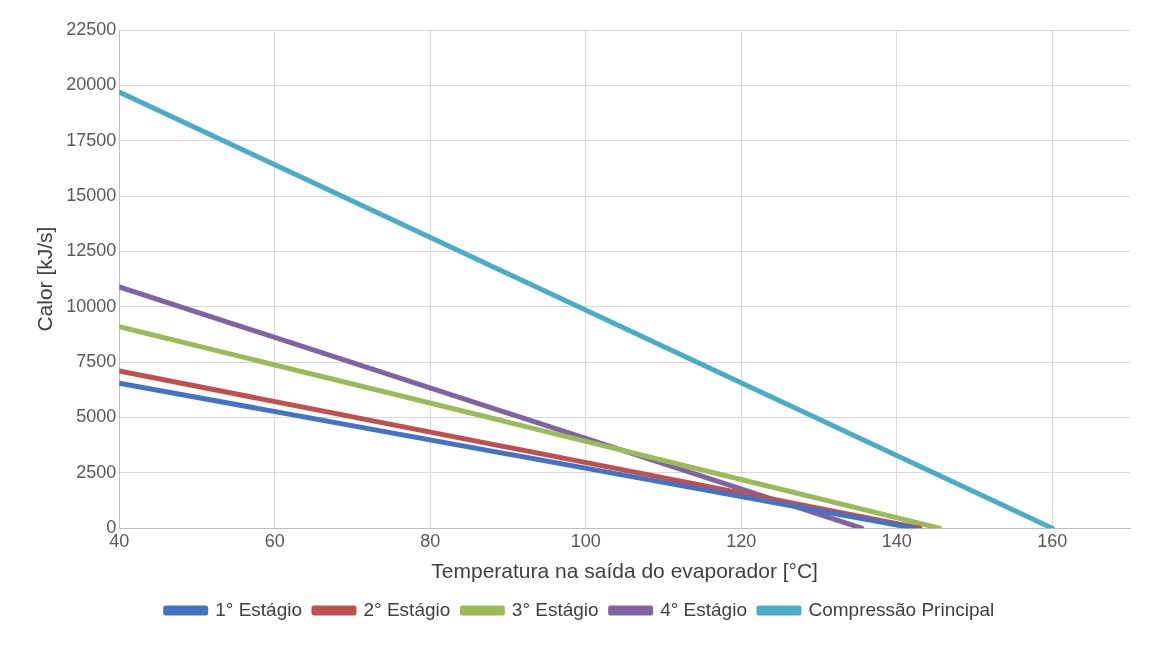 This screenshot has width=1173, height=648. What do you see at coordinates (96, 361) in the screenshot?
I see `y-tick-label: 7500` at bounding box center [96, 361].